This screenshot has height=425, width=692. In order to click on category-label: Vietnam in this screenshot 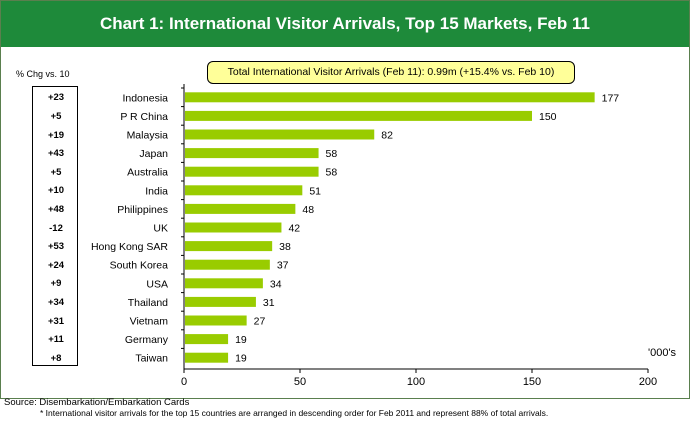, I will do `click(149, 322)`.